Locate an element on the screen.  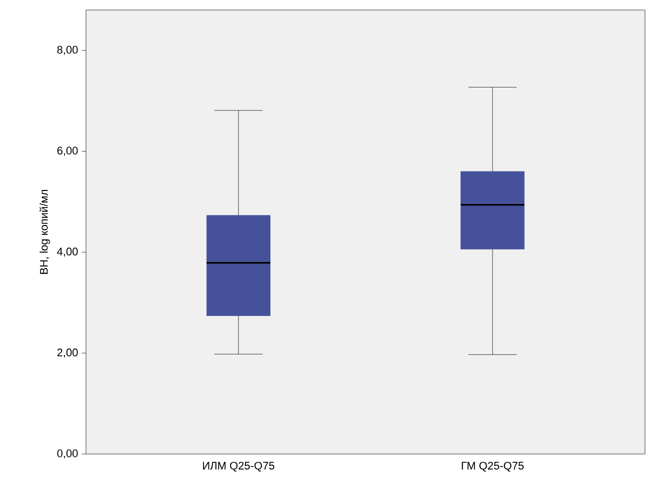
x-tick-label: ИЛМ Q25-Q75 is located at coordinates (238, 467).